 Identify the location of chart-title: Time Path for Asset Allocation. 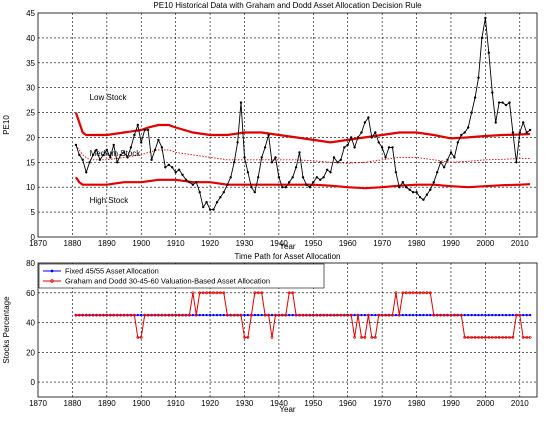
(288, 256).